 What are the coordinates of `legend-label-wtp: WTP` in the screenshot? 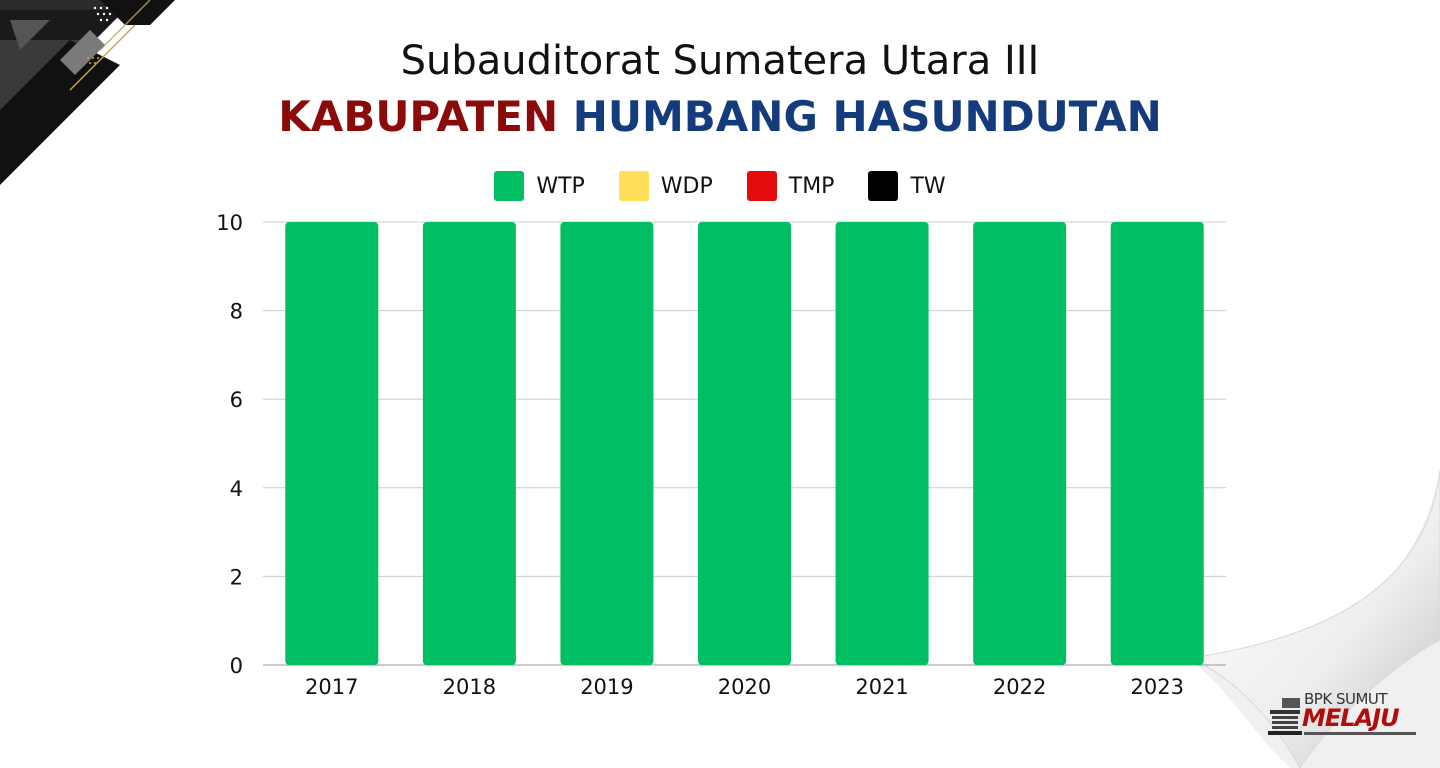 It's located at (560, 186).